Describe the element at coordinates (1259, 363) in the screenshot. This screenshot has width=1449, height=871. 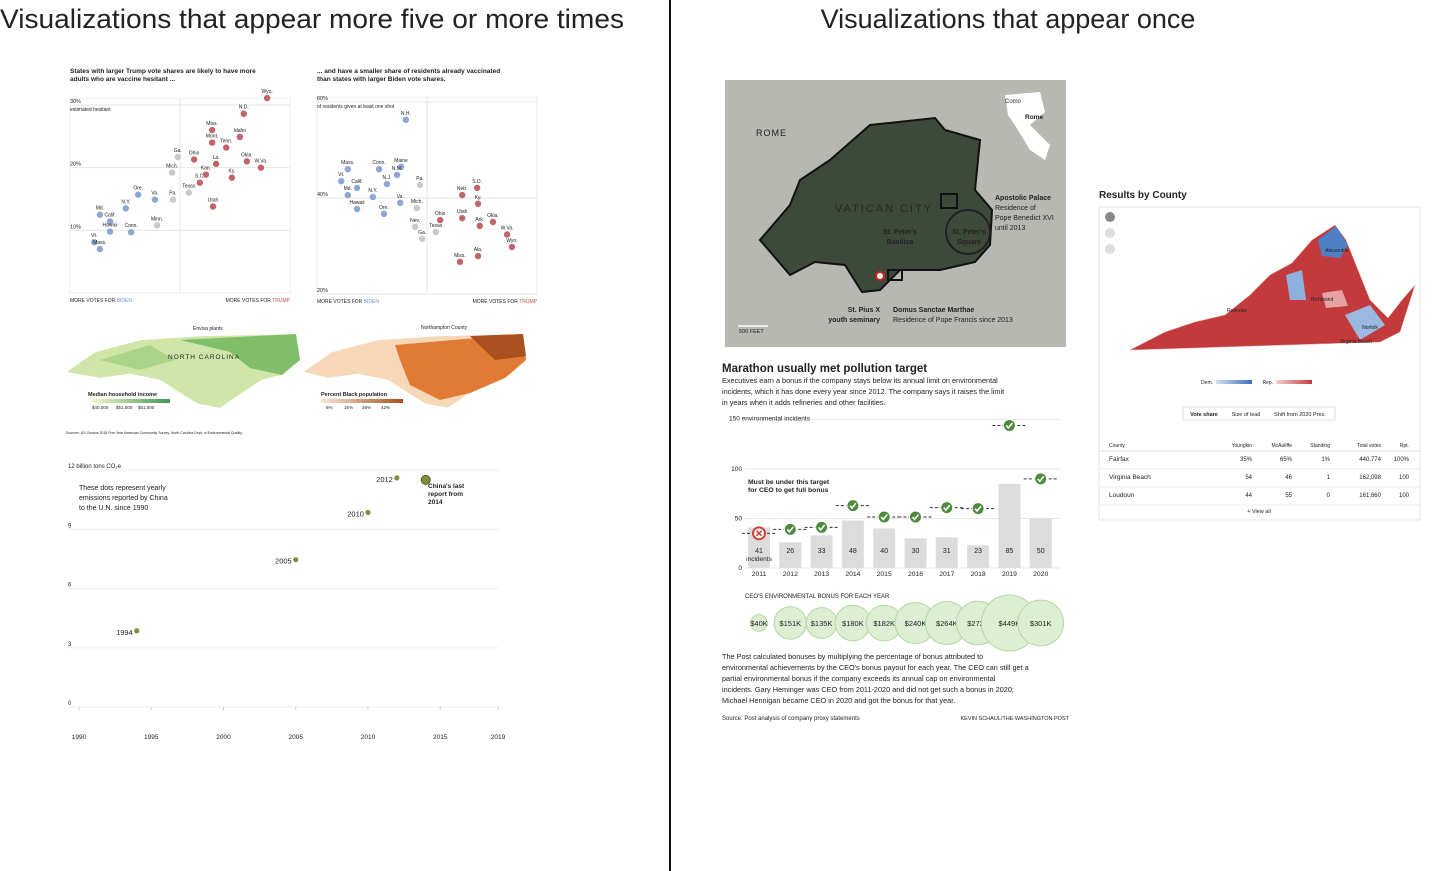
I see `panel` at that location.